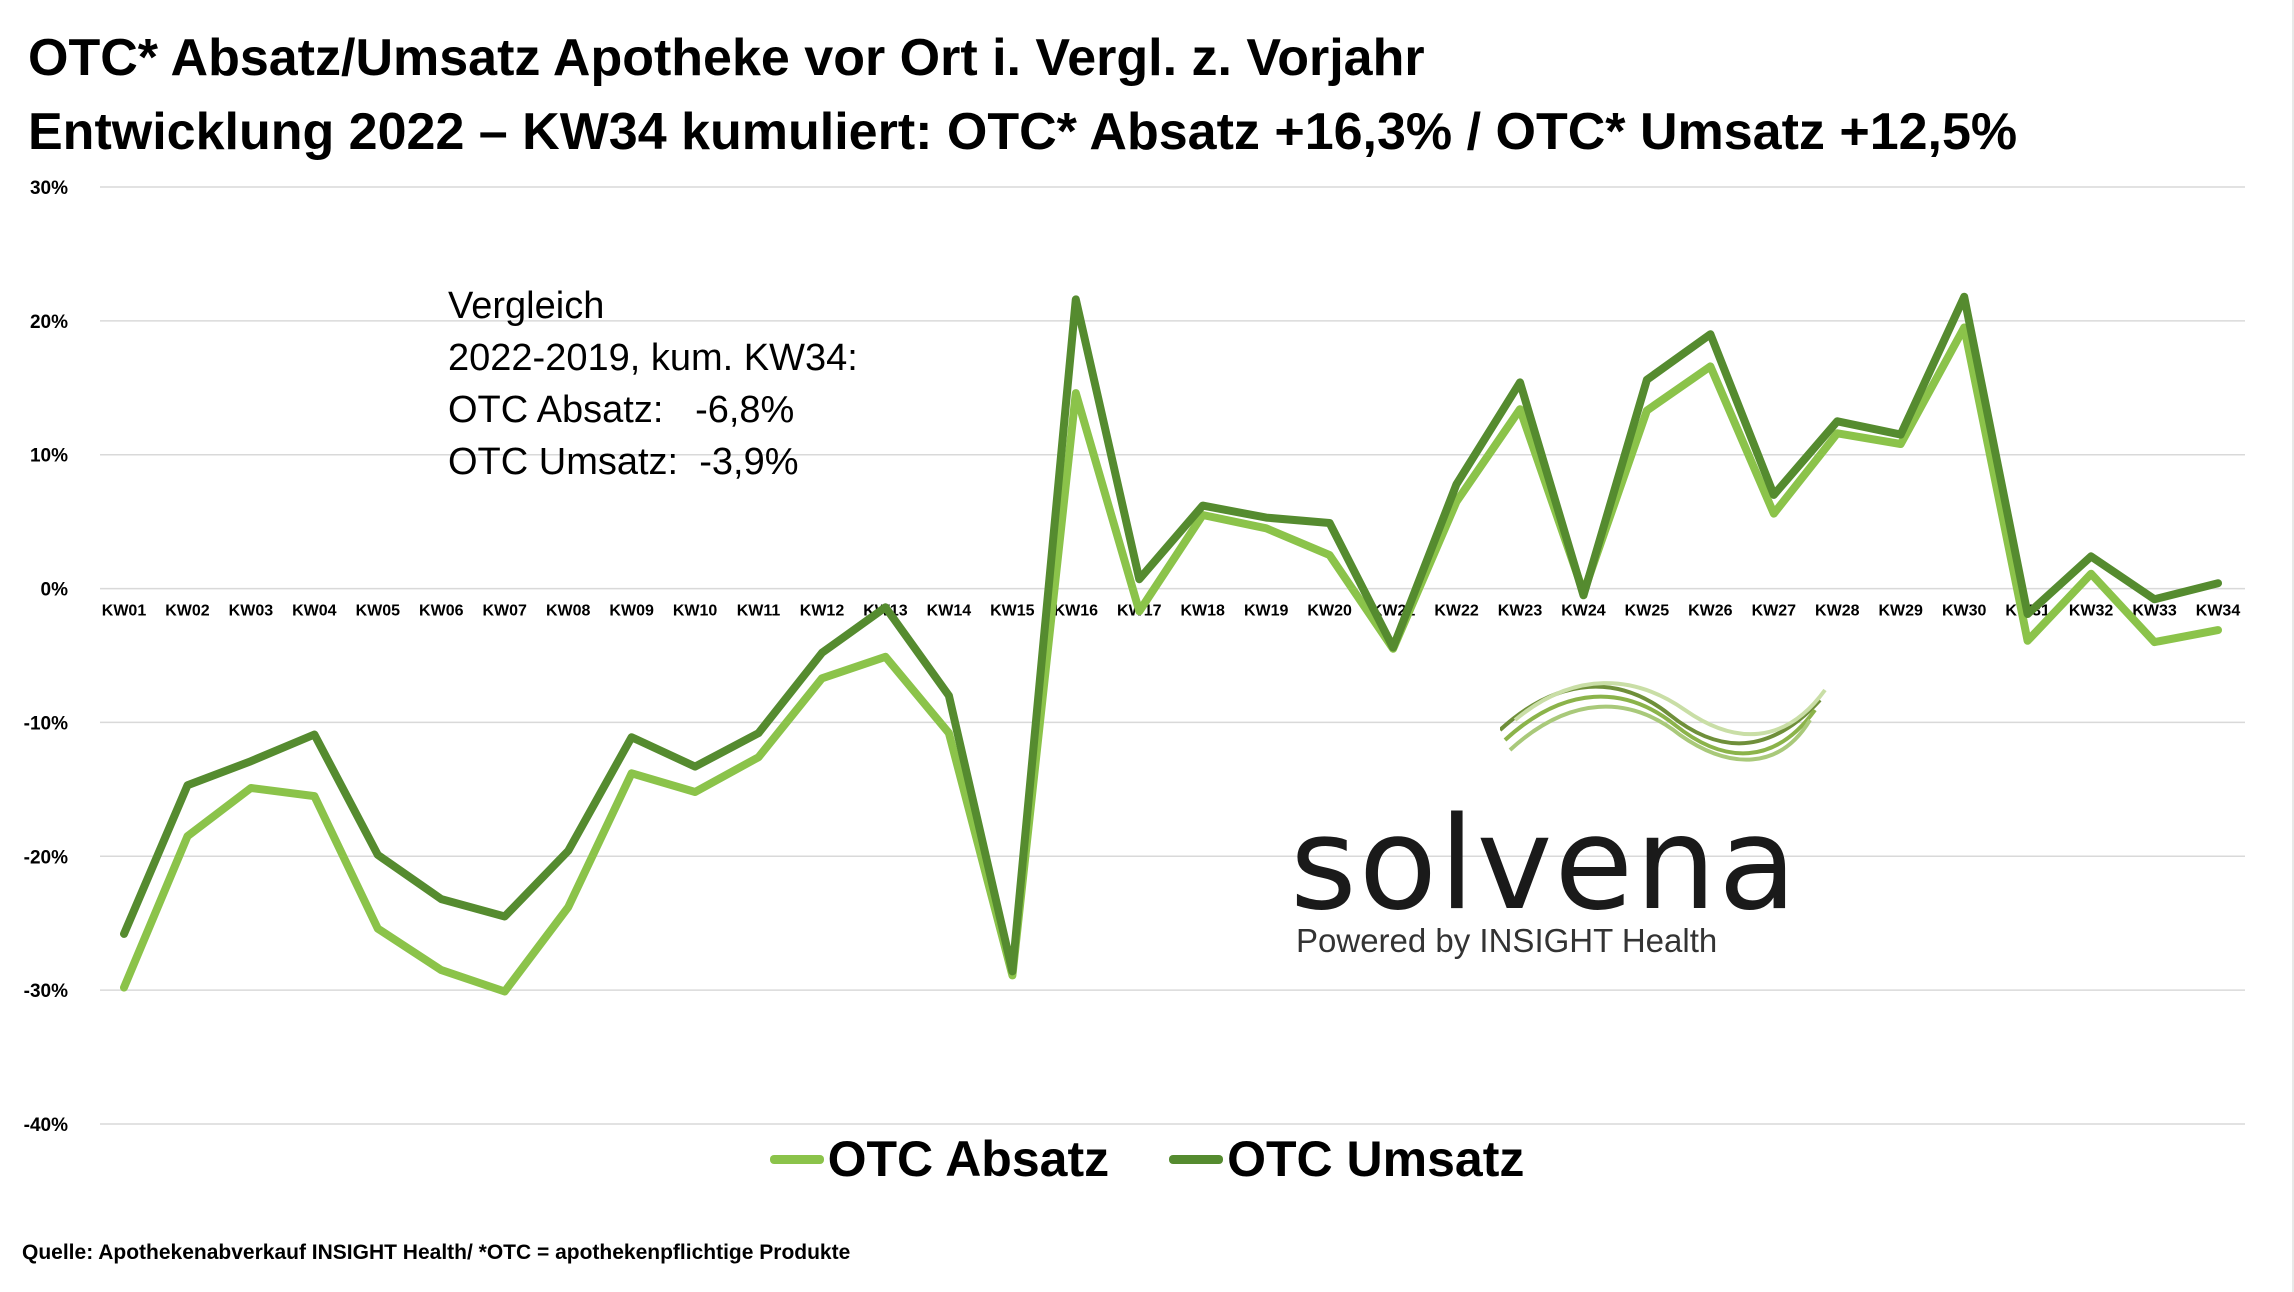 This screenshot has height=1292, width=2294. I want to click on chart-legend: OTC Absatz OTC Umsatz, so click(1147, 1159).